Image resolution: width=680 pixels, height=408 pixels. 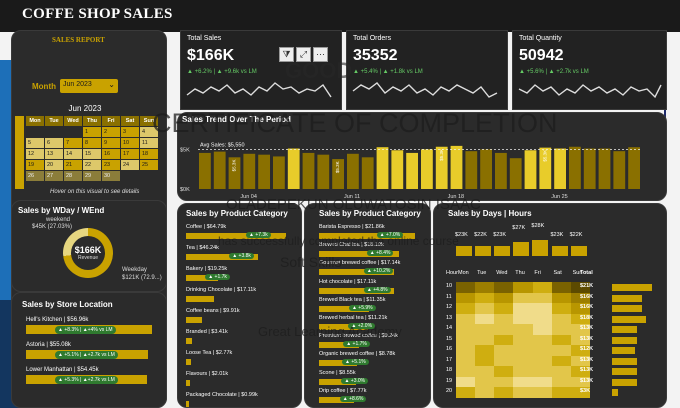 I want to click on calendar-day: 3, so click(x=130, y=132).